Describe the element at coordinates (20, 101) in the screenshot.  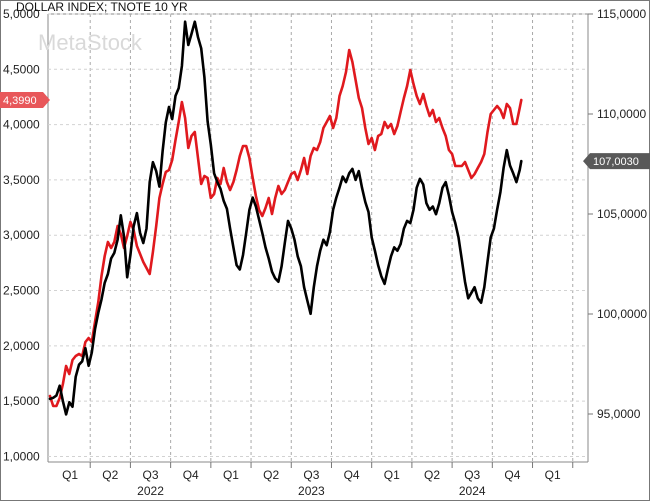
I see `badge-label: 4,3990` at that location.